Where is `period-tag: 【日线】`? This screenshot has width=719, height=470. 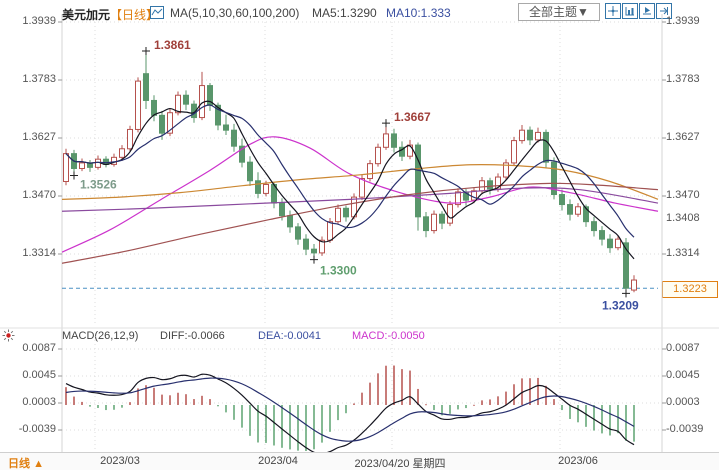 period-tag: 【日线】 is located at coordinates (134, 15).